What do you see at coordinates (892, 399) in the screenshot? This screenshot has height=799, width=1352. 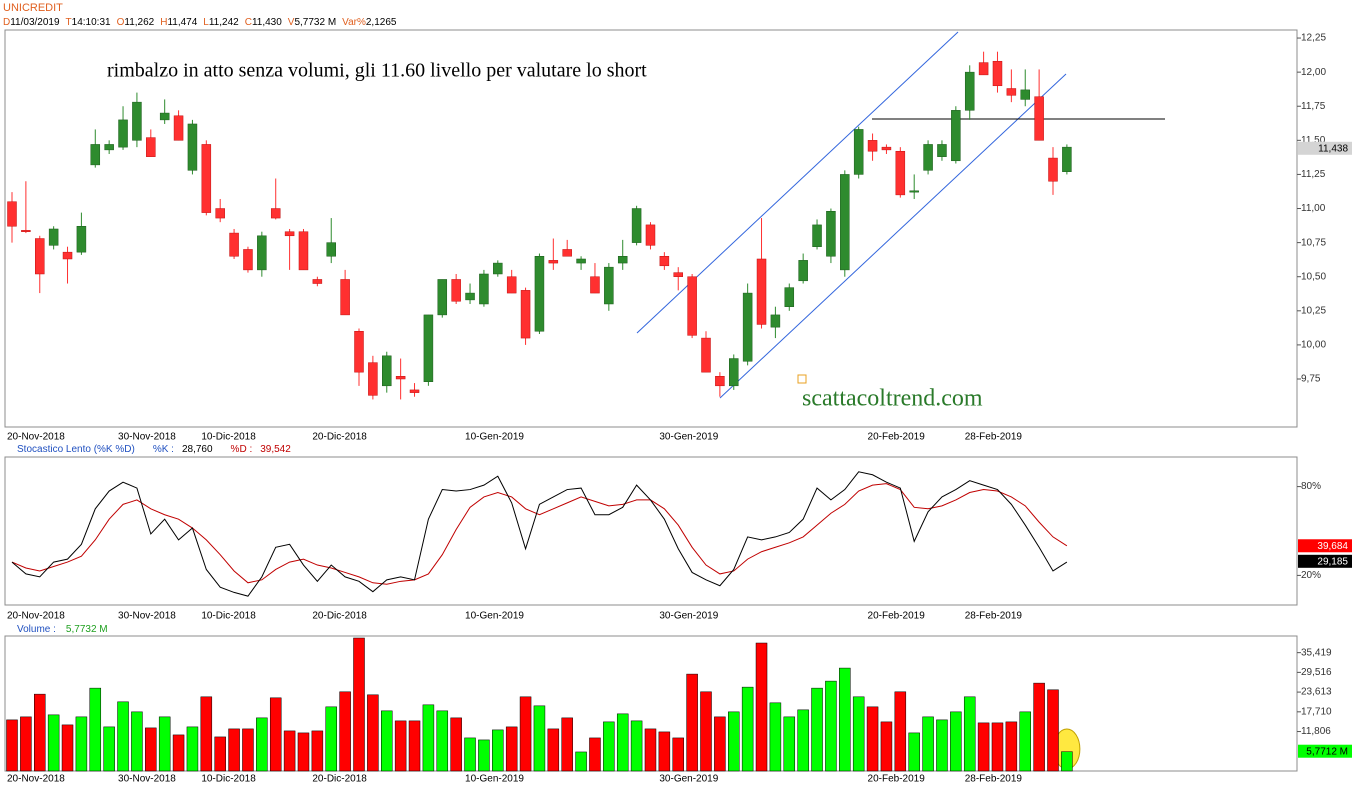 I see `watermark: scattacoltrend.com` at bounding box center [892, 399].